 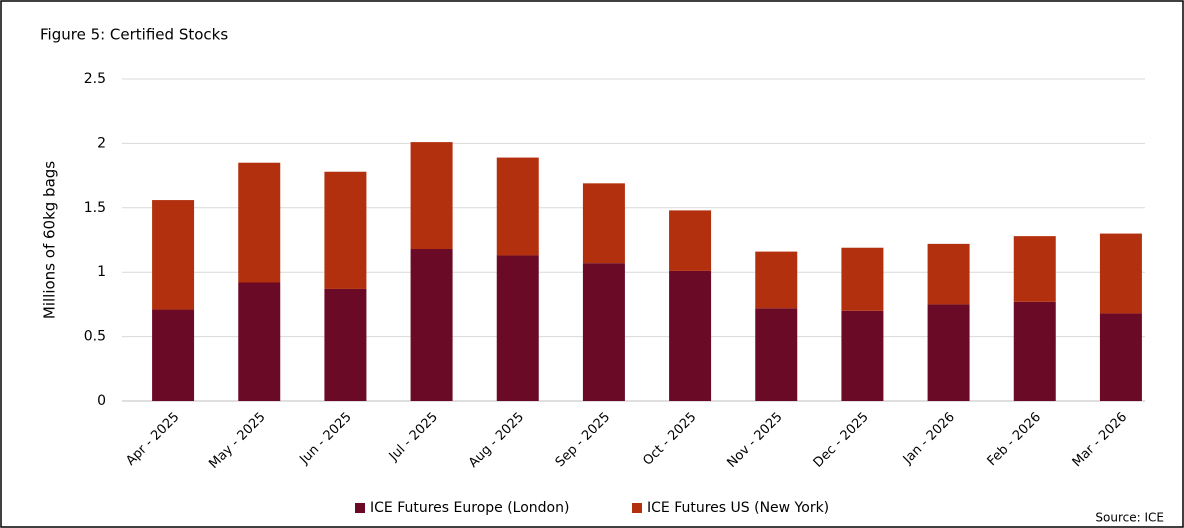 What do you see at coordinates (1100, 440) in the screenshot?
I see `x-tick-label: Mar - 2026` at bounding box center [1100, 440].